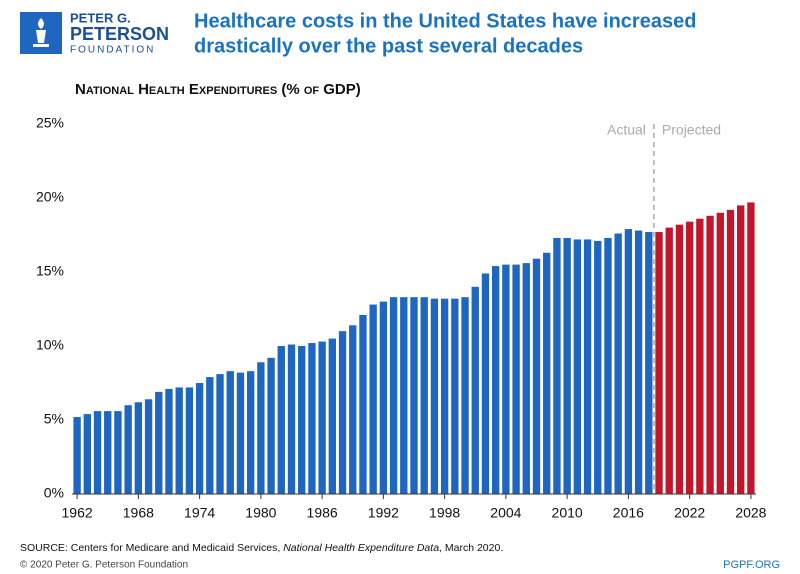 The width and height of the screenshot is (800, 574). What do you see at coordinates (218, 89) in the screenshot?
I see `chart-title: National Health Expenditures (% of GDP)` at bounding box center [218, 89].